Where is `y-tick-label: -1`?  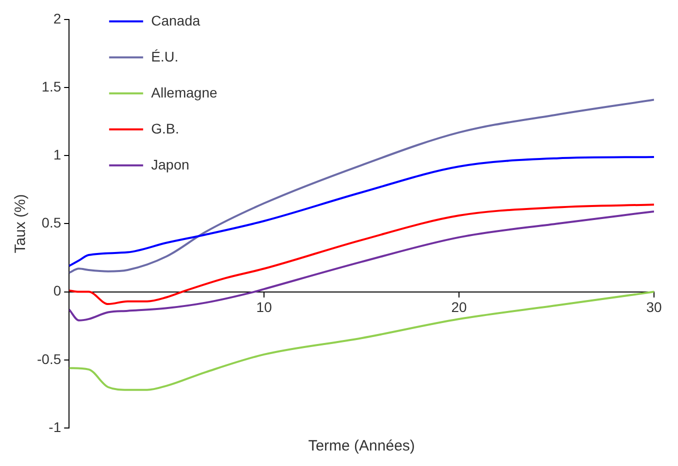 y-tick-label: -1 is located at coordinates (55, 426).